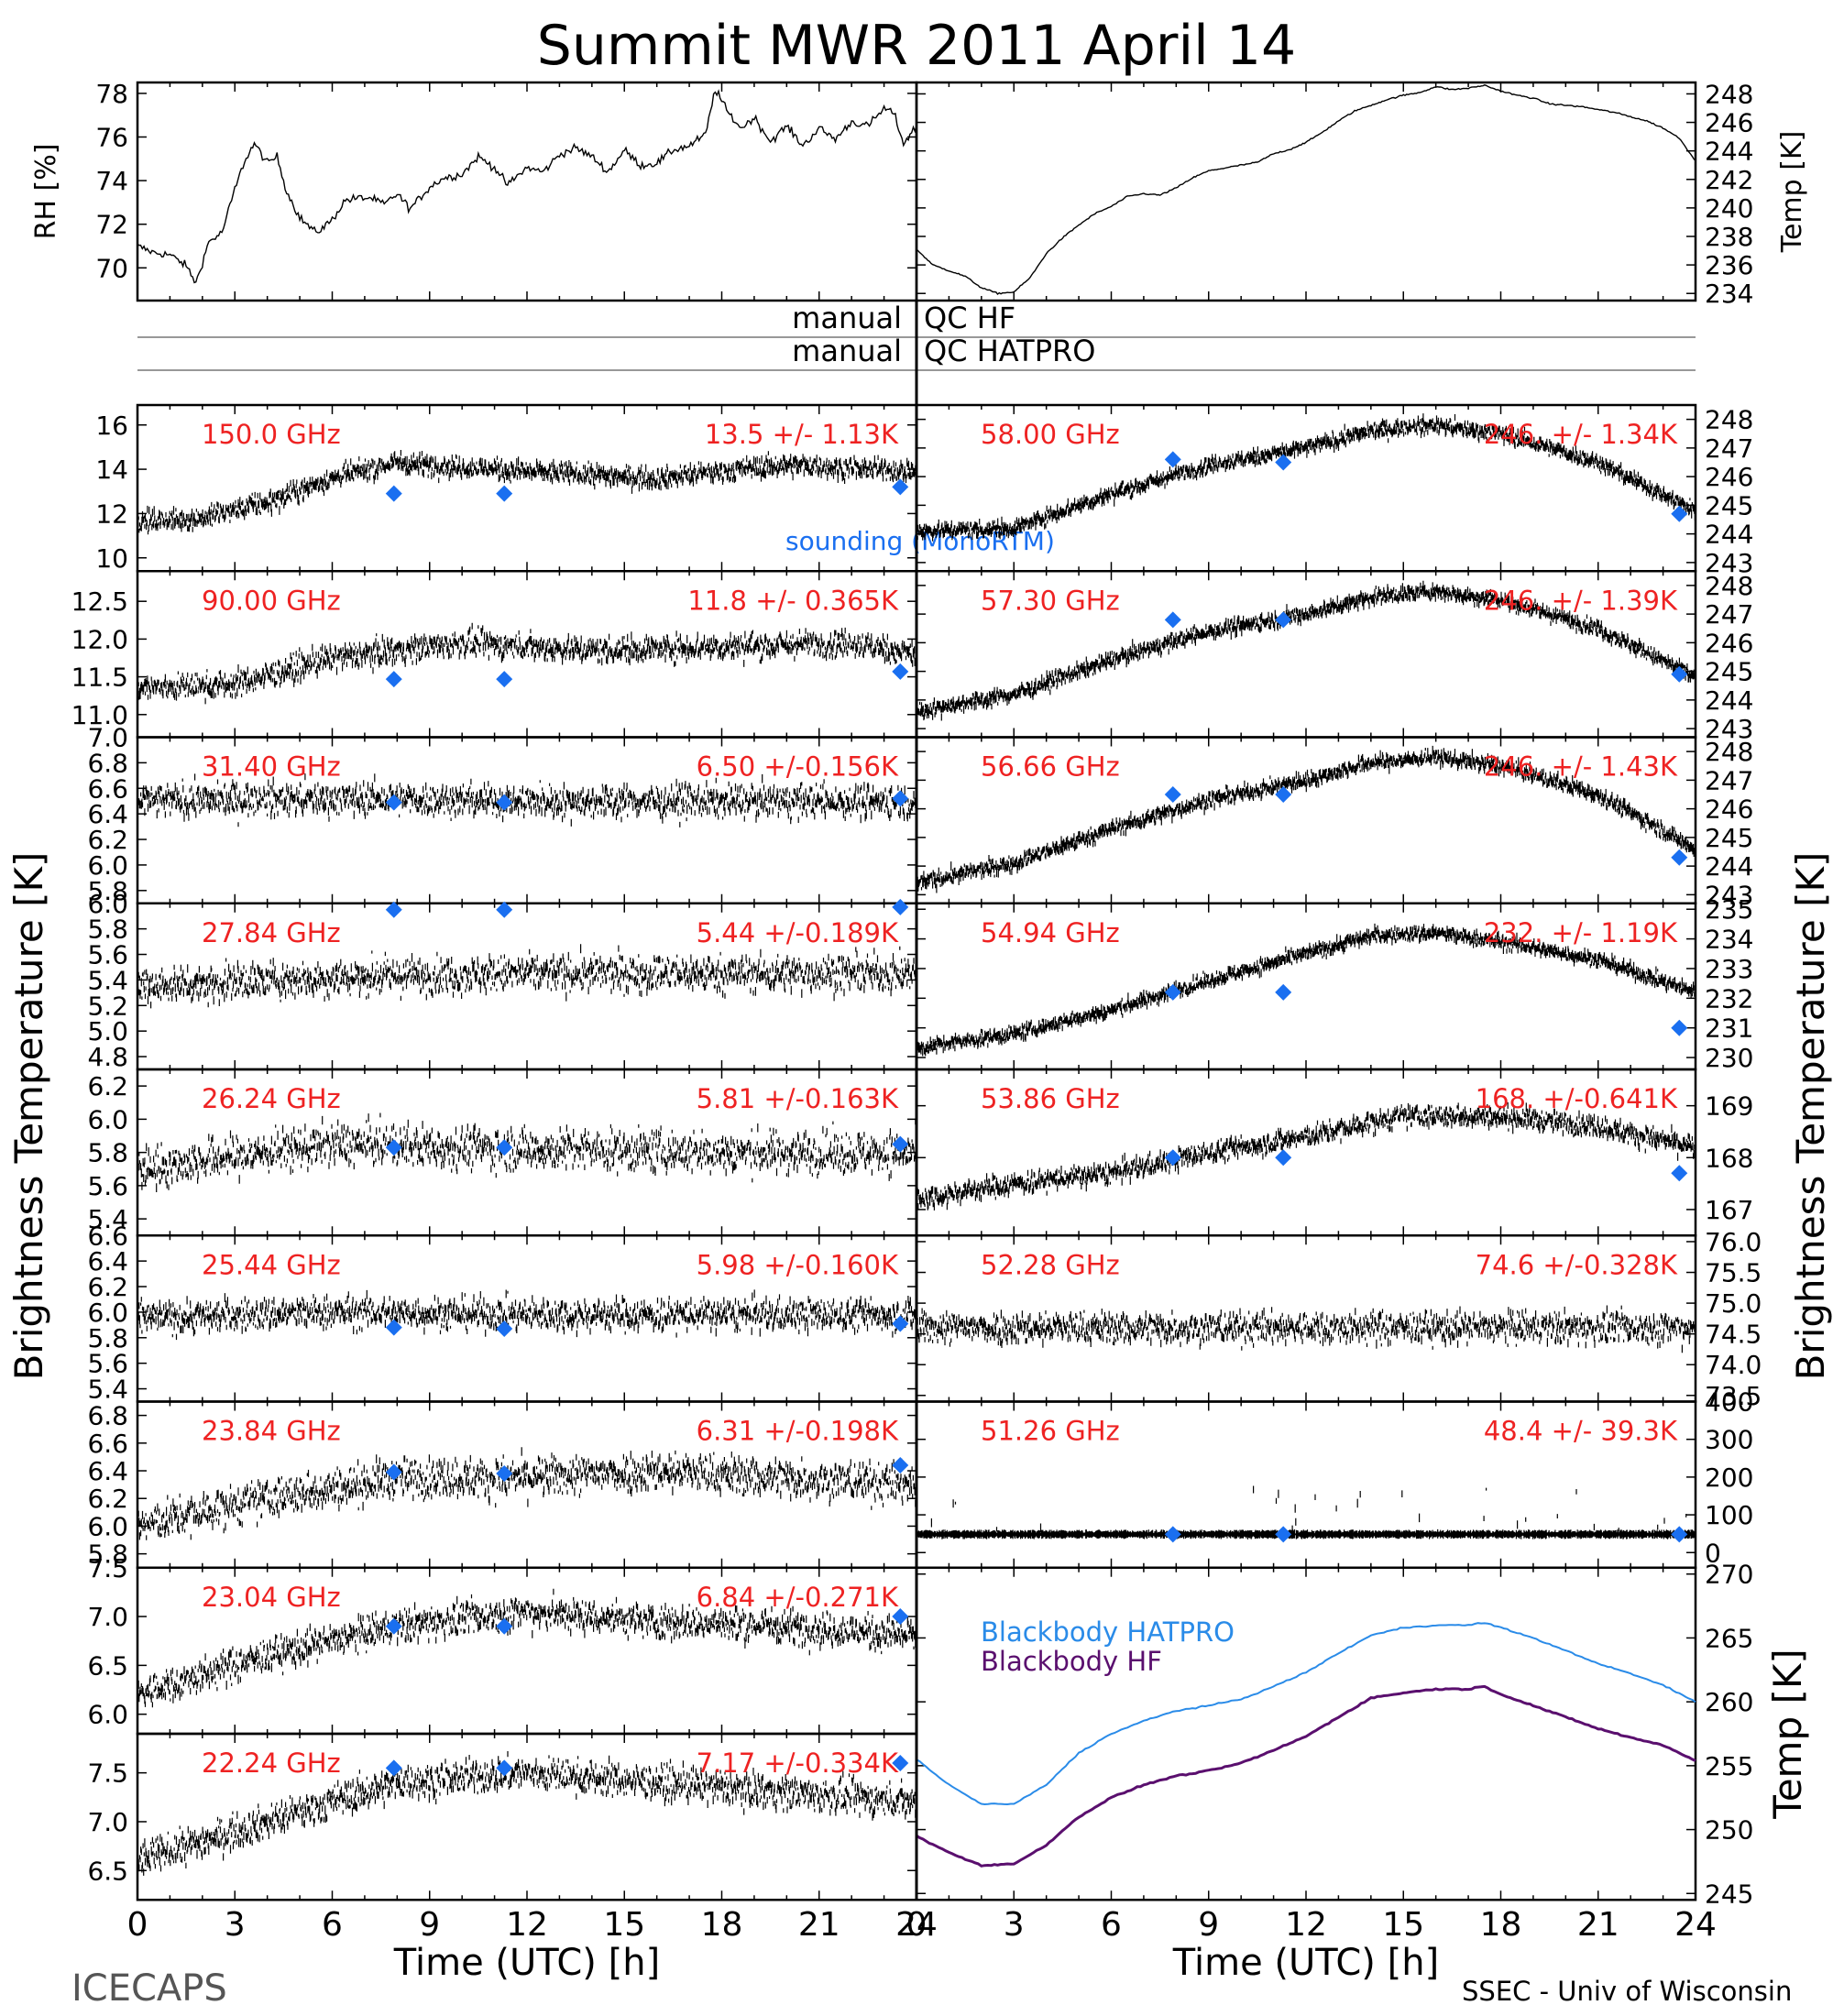 The height and width of the screenshot is (2016, 1833). What do you see at coordinates (99, 678) in the screenshot?
I see `c90-ytick-label: 11.5` at bounding box center [99, 678].